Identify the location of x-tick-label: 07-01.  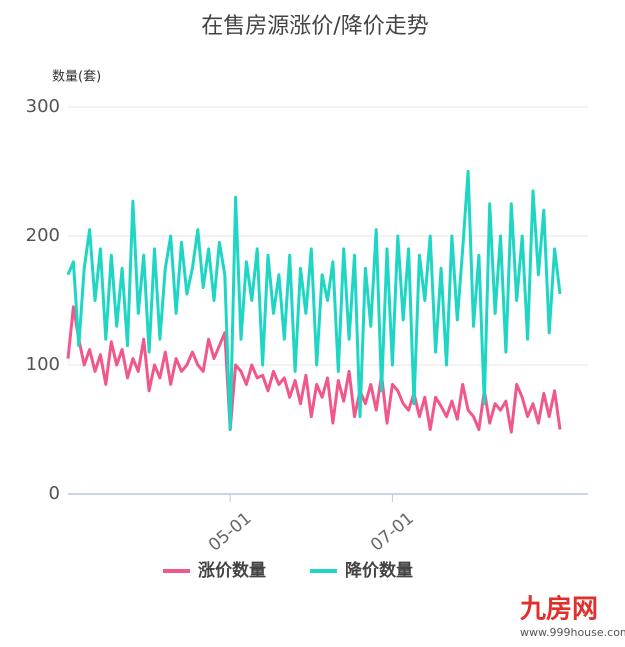
(392, 531).